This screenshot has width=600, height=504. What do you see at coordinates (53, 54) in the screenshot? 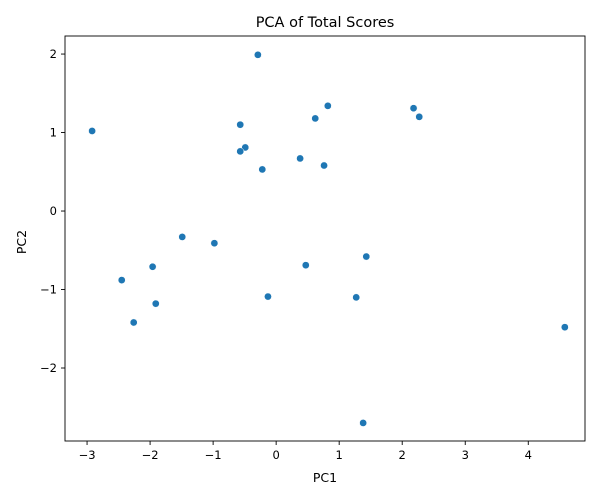
I see `y-tick-label: 2` at bounding box center [53, 54].